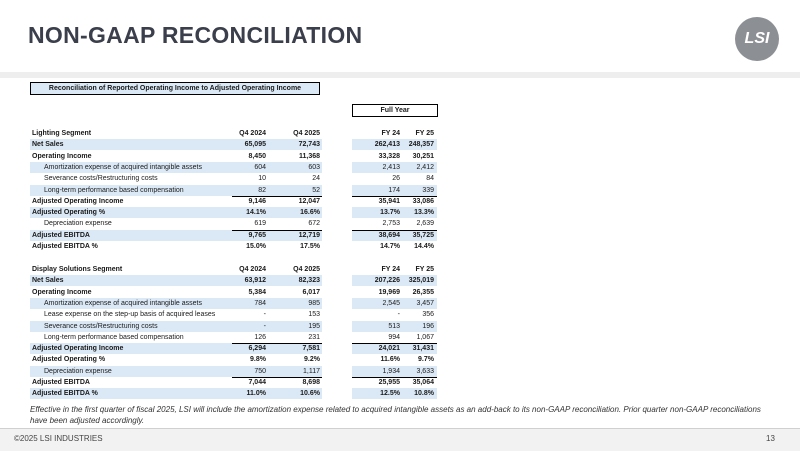 This screenshot has width=800, height=451. What do you see at coordinates (258, 360) in the screenshot?
I see `cell-value: 9.8%` at bounding box center [258, 360].